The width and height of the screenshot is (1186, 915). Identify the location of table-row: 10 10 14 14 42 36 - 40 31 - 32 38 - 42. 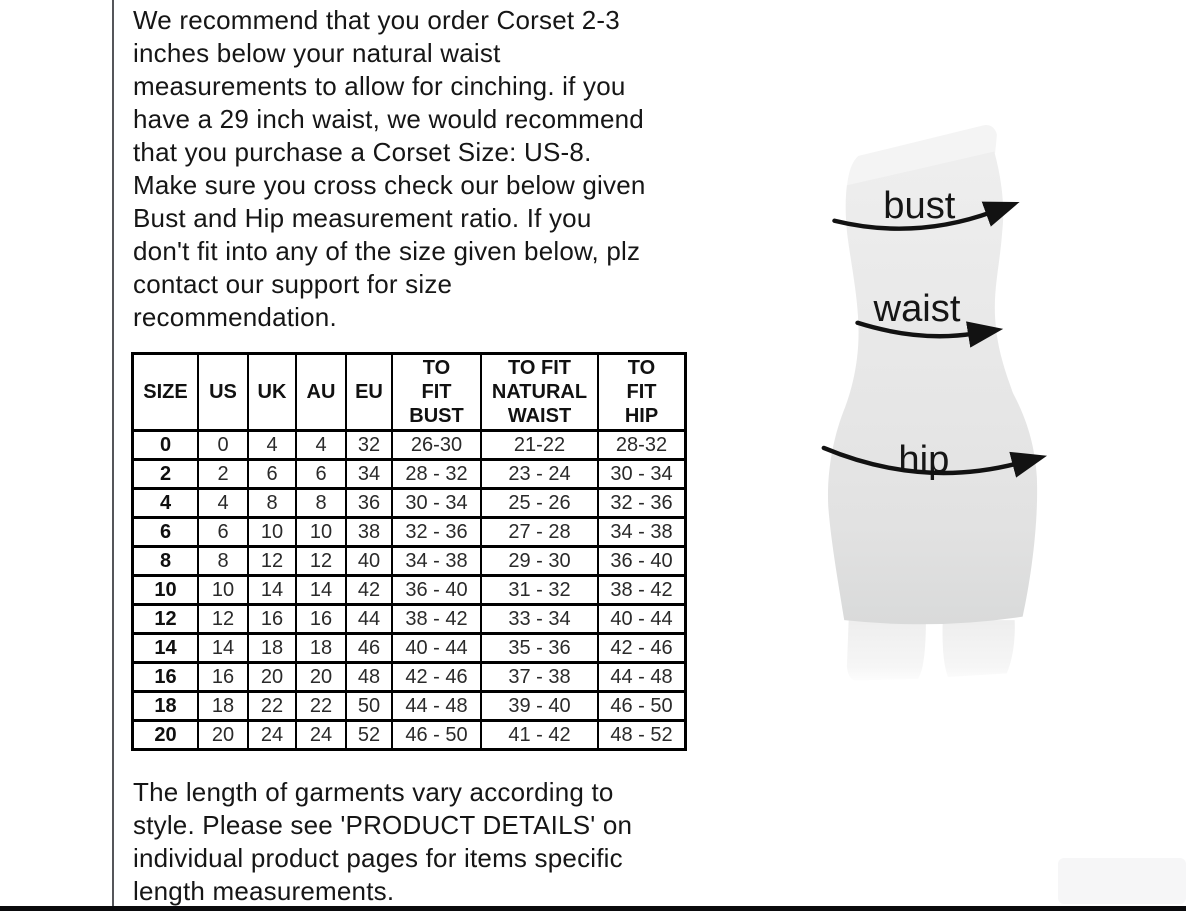
(409, 590).